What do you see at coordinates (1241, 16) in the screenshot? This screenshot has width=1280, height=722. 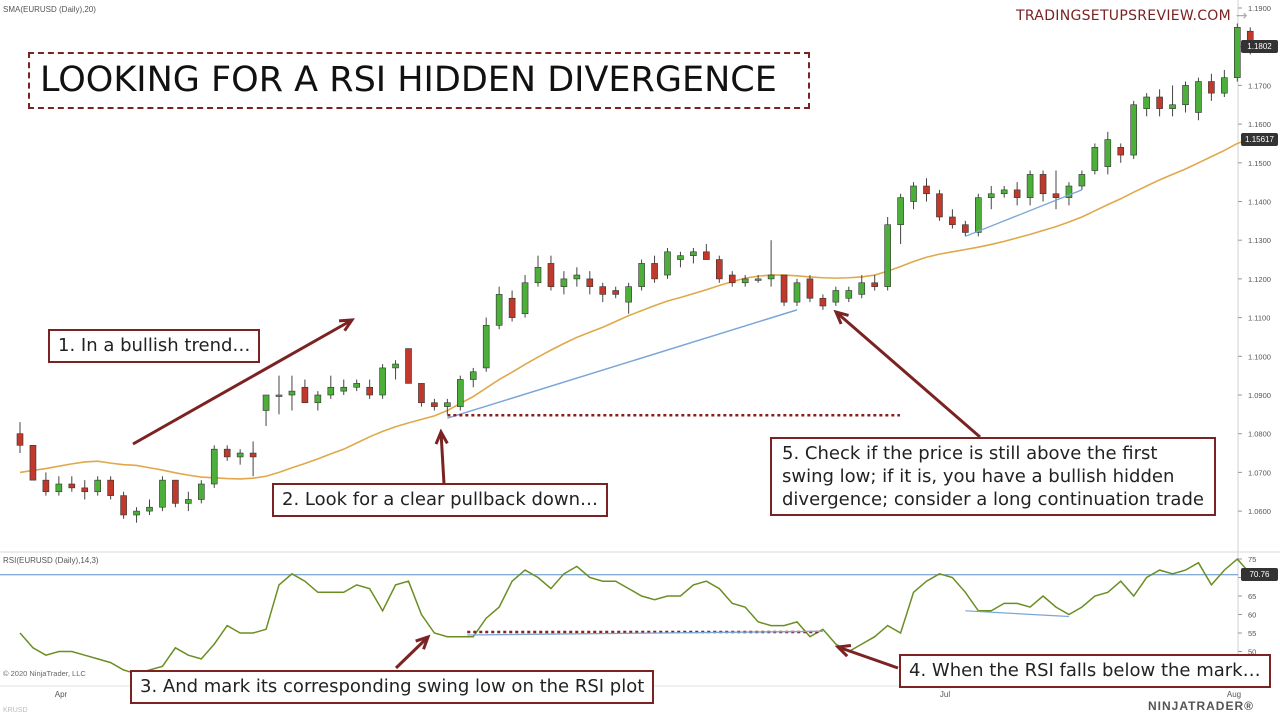 I see `watermark-arrow-icon: →` at bounding box center [1241, 16].